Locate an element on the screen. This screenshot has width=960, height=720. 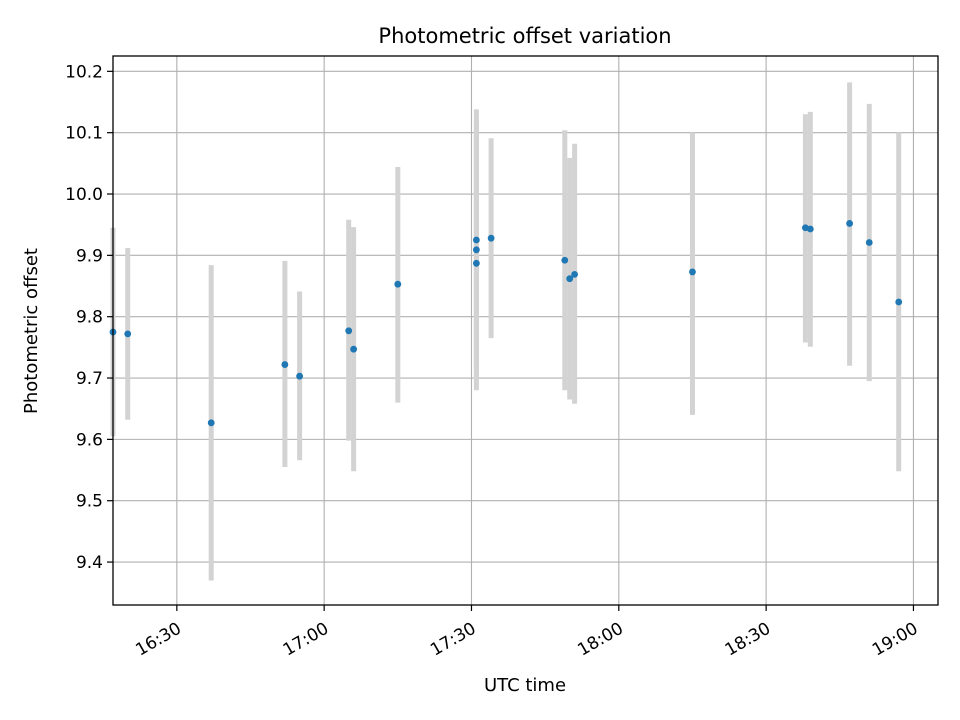
y-axis-label: Photometric offset is located at coordinates (31, 331).